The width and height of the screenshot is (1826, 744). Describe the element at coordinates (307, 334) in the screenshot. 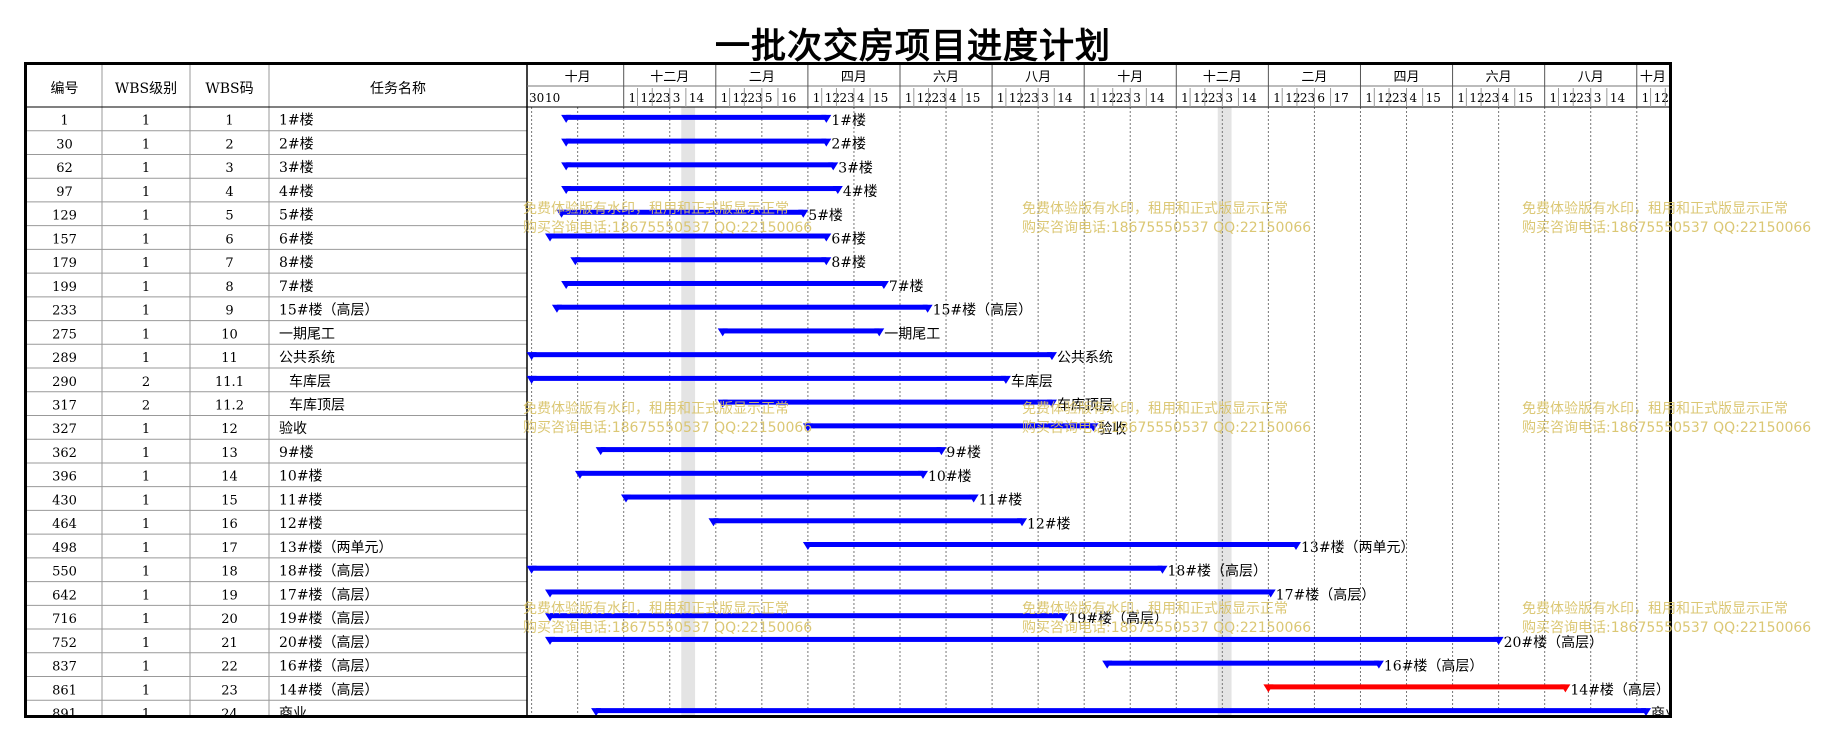

I see `cell-task-name: 一期尾工` at that location.